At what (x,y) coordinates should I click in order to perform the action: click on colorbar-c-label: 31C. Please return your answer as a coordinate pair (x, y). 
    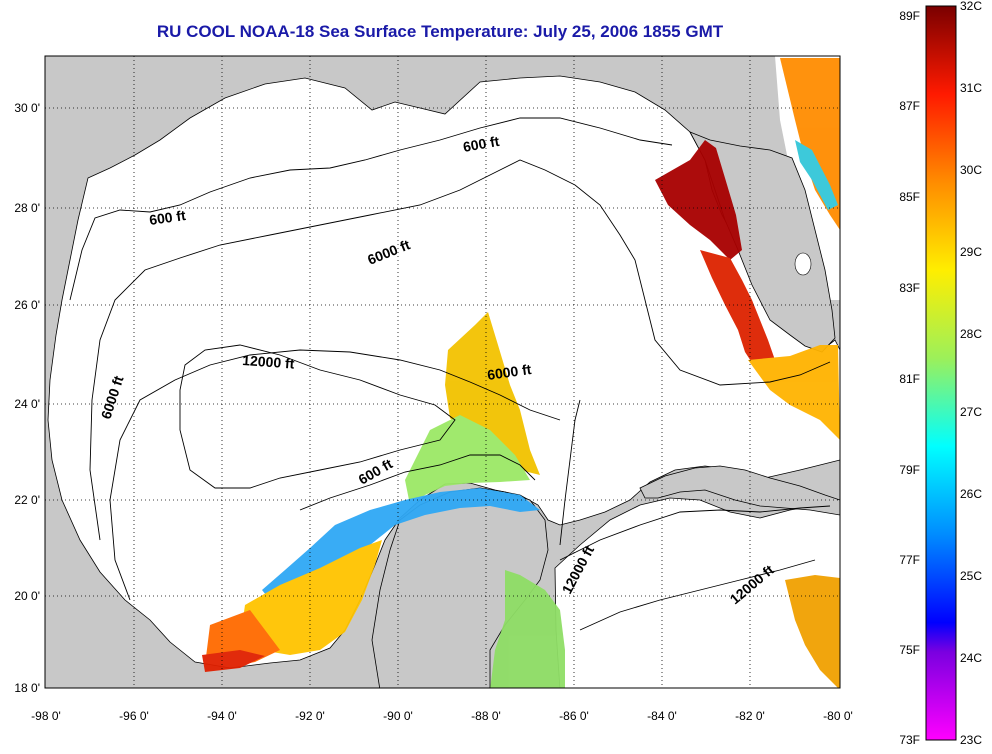
    Looking at the image, I should click on (971, 88).